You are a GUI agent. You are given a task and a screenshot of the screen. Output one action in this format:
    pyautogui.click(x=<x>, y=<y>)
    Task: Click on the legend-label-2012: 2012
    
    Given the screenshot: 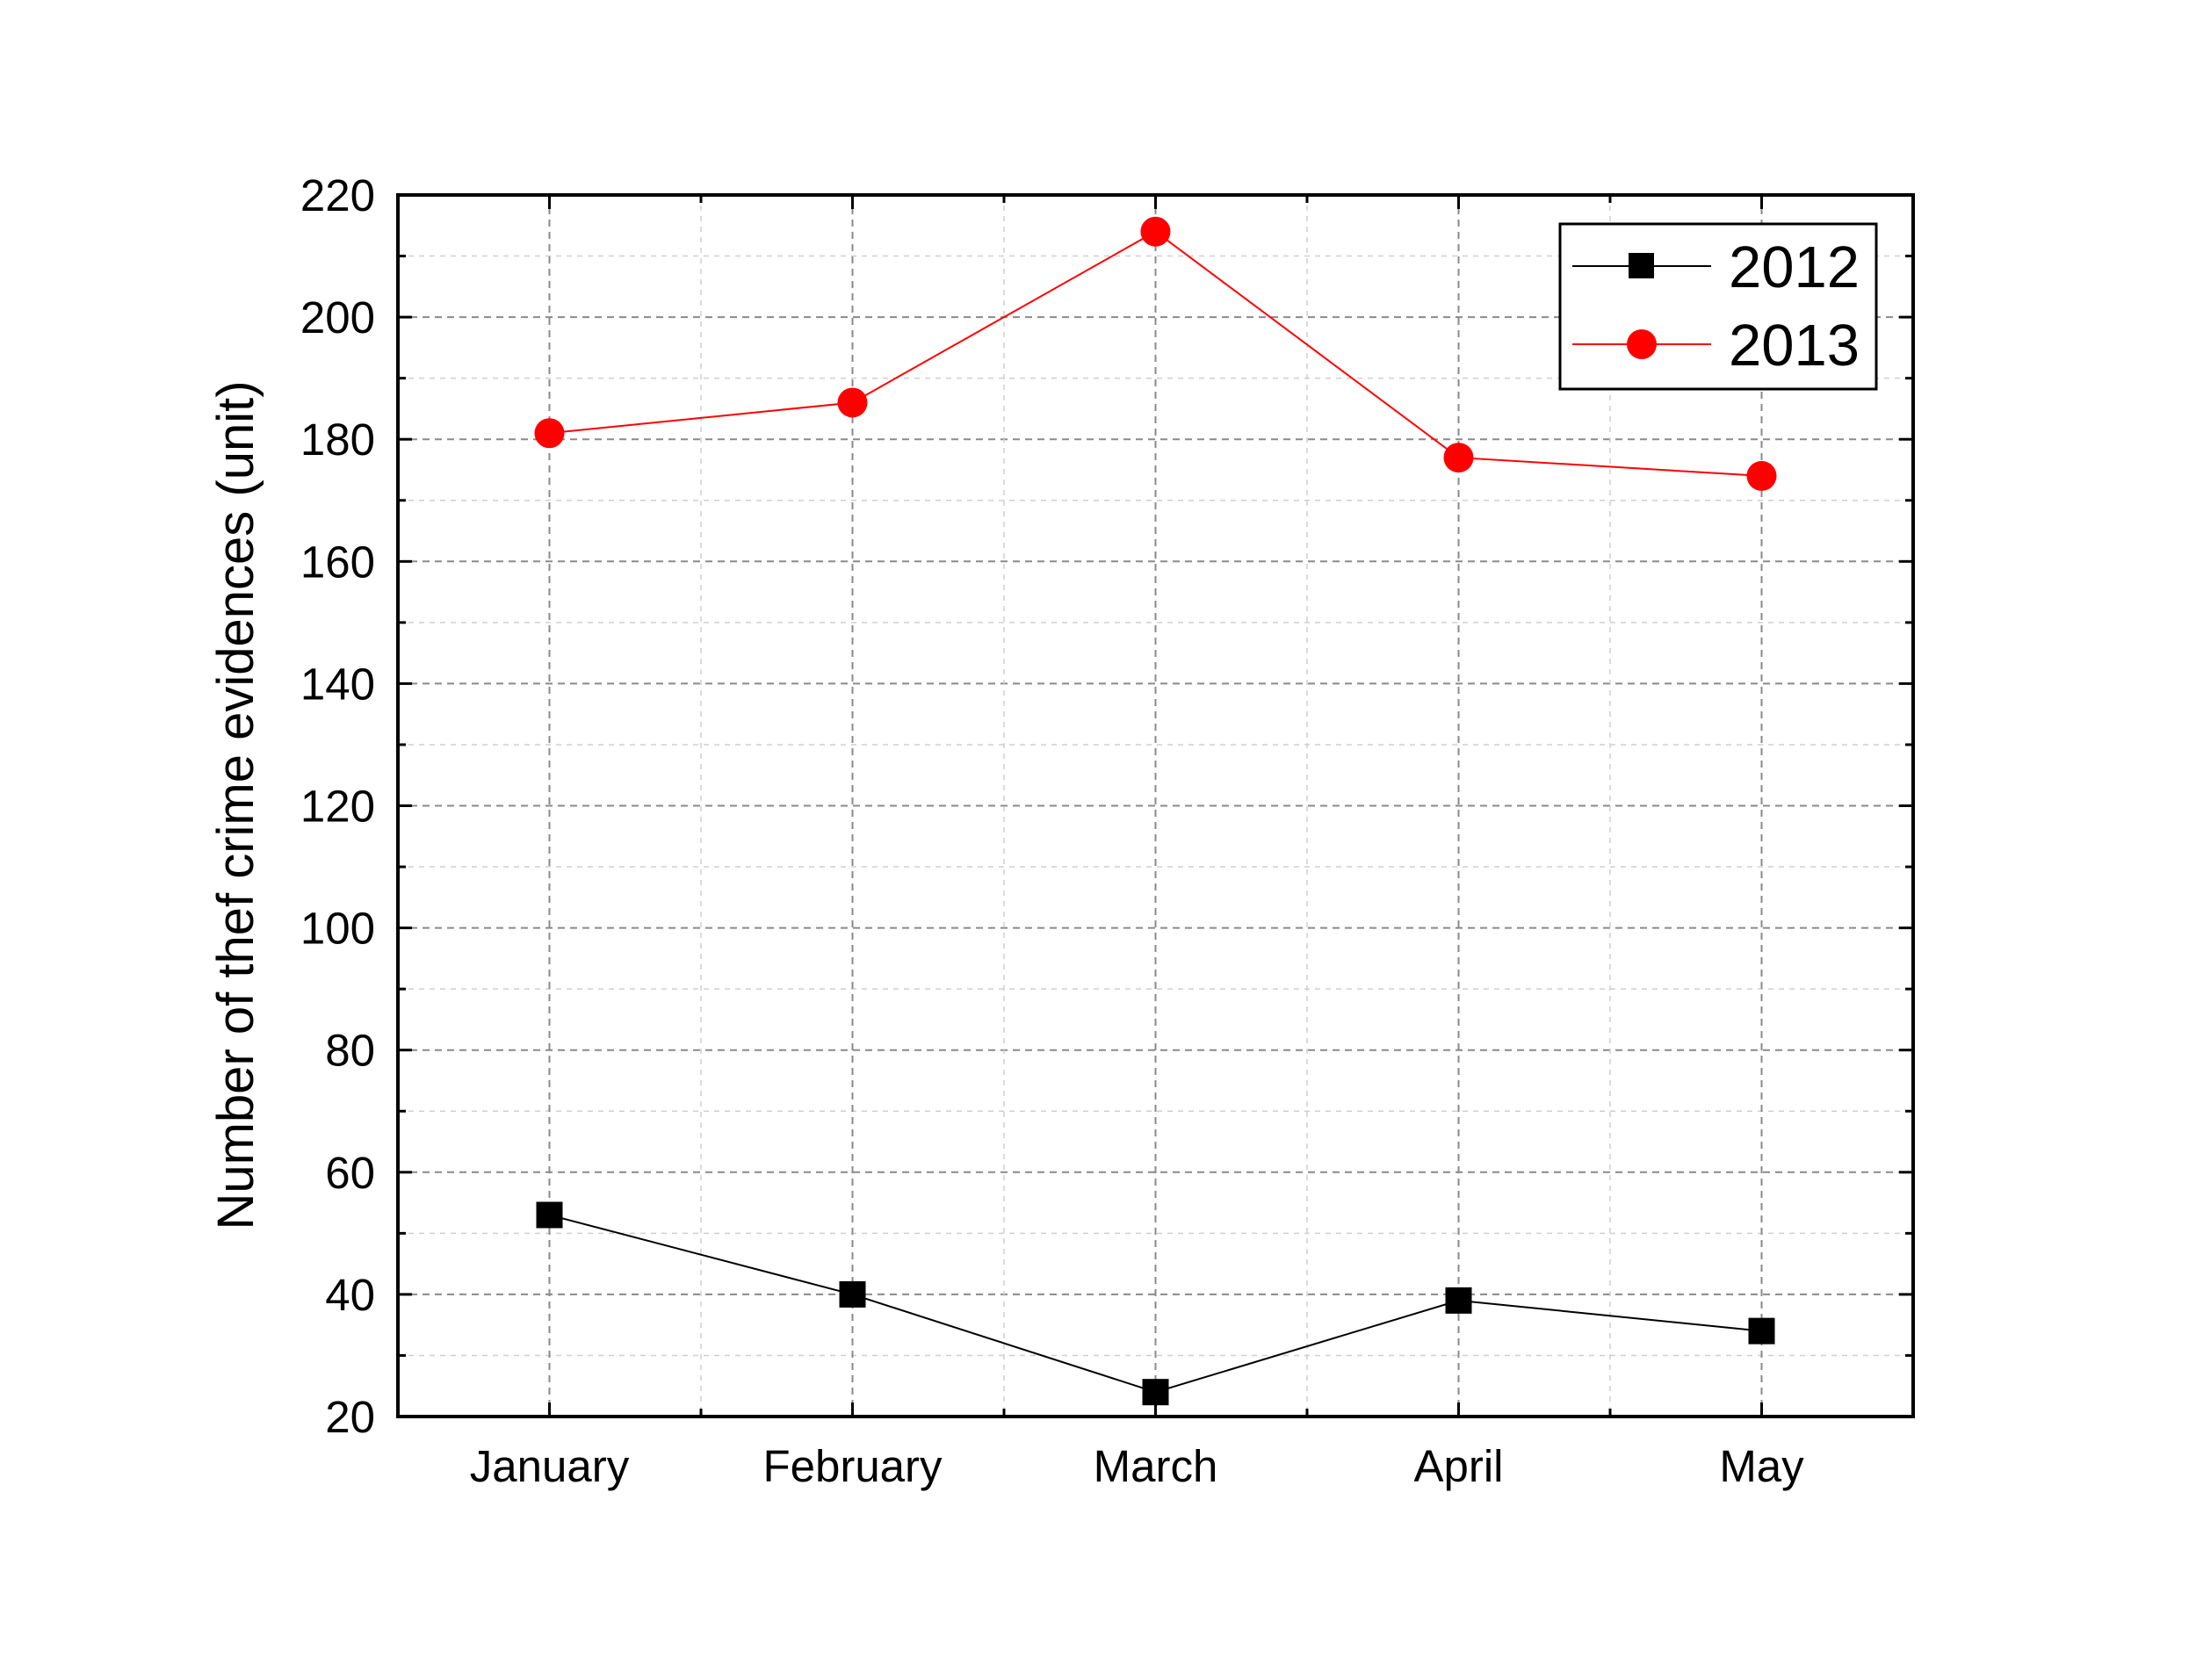 What is the action you would take?
    pyautogui.click(x=1794, y=267)
    